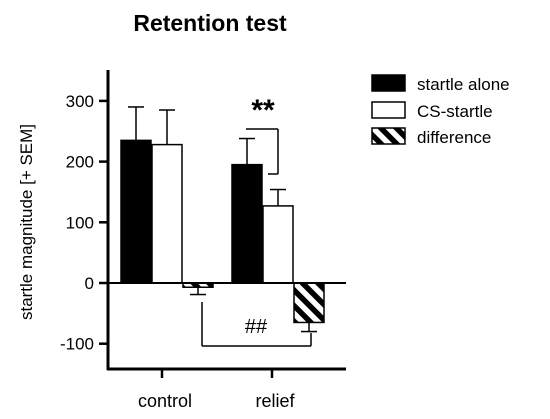 This screenshot has height=419, width=550. What do you see at coordinates (263, 110) in the screenshot?
I see `significance-stars-label: **` at bounding box center [263, 110].